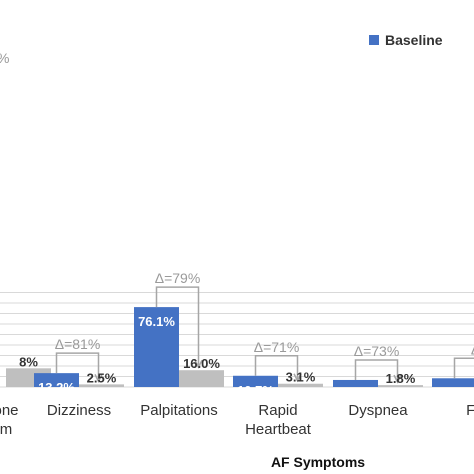  I want to click on delta-label: Δ=71%, so click(277, 347).